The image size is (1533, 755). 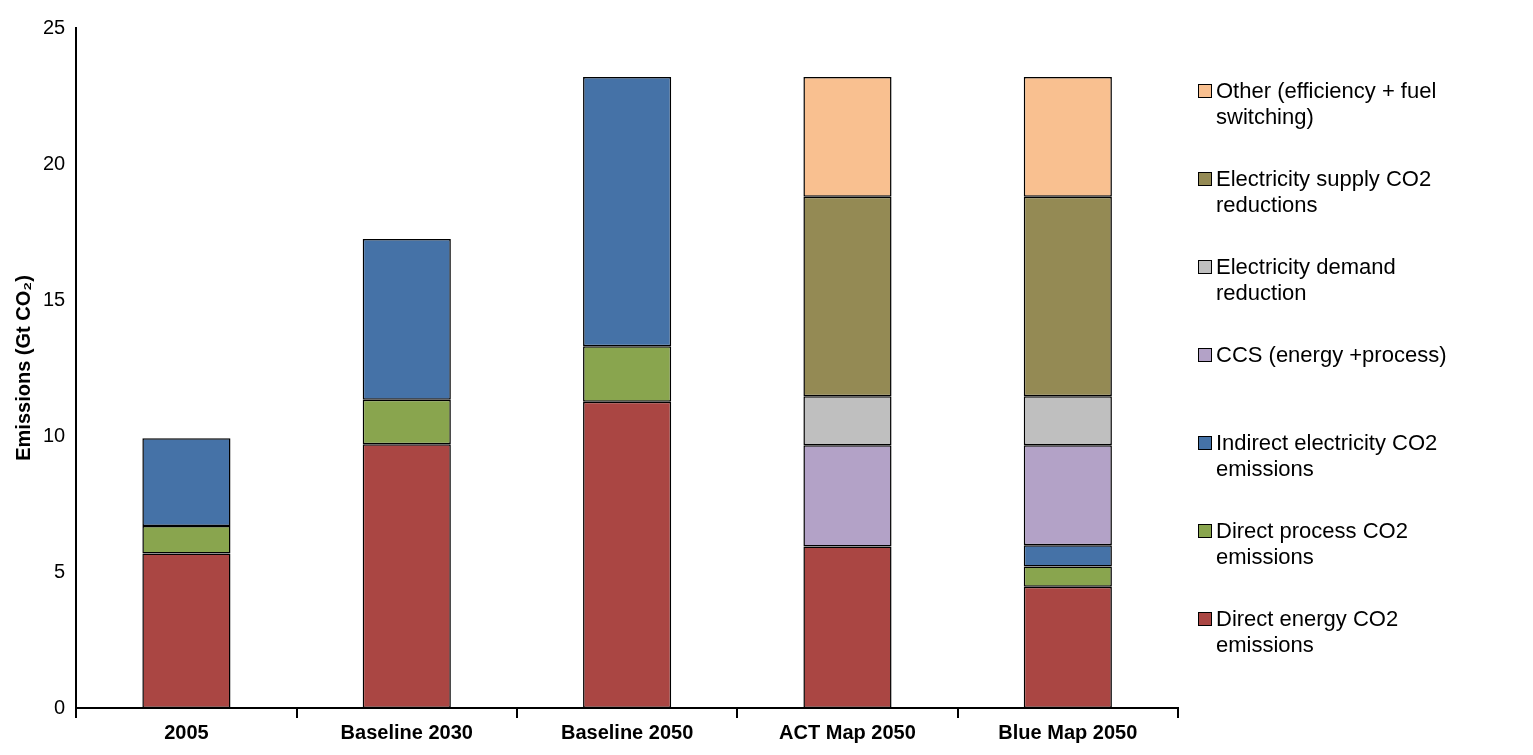 What do you see at coordinates (1068, 731) in the screenshot?
I see `x-tick-label: Blue Map 2050` at bounding box center [1068, 731].